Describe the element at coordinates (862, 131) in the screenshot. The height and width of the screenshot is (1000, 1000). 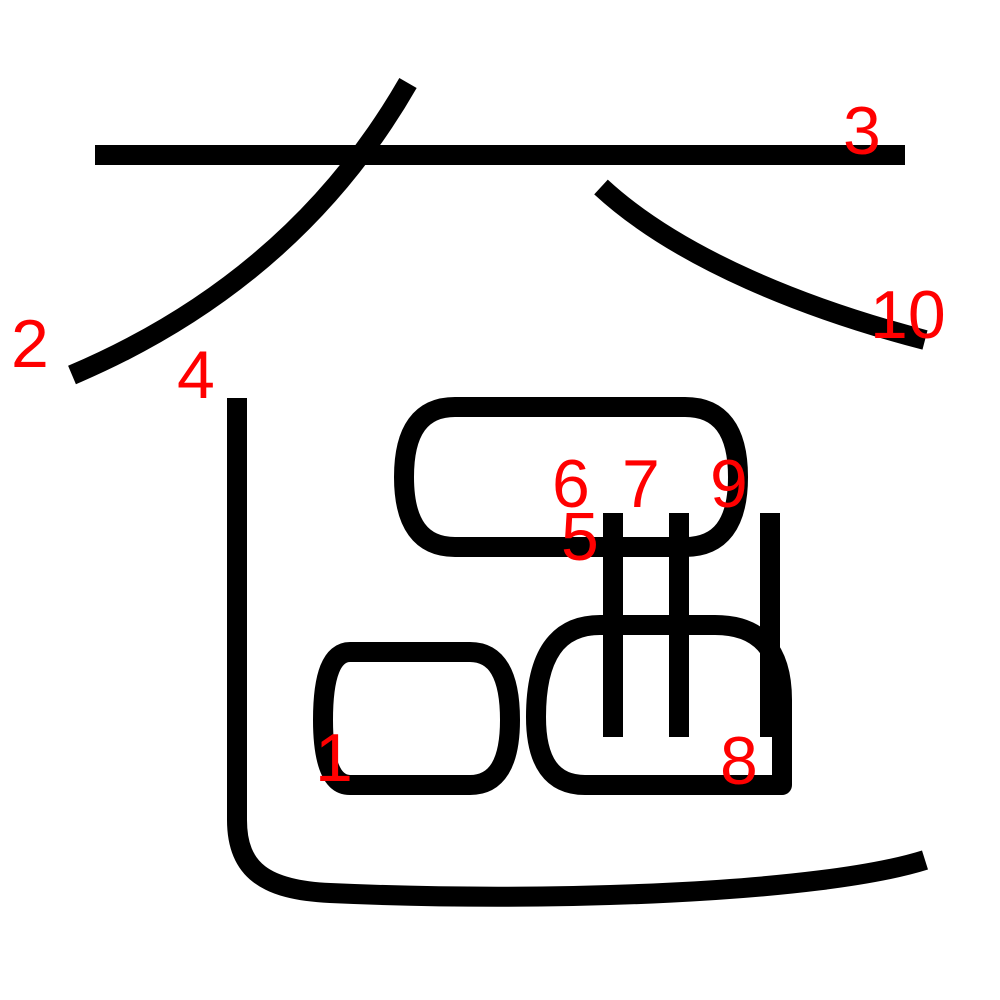
I see `stroke-number-3: 3` at that location.